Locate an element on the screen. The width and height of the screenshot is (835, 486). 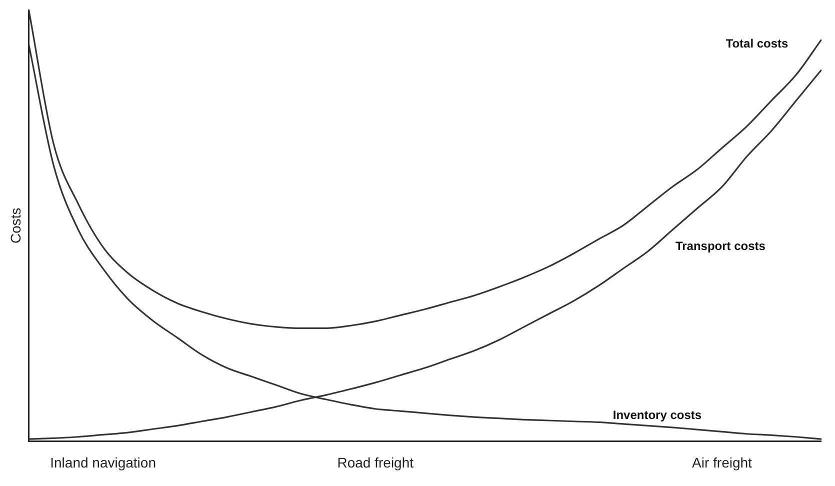
series-label: Transport costs is located at coordinates (720, 246).